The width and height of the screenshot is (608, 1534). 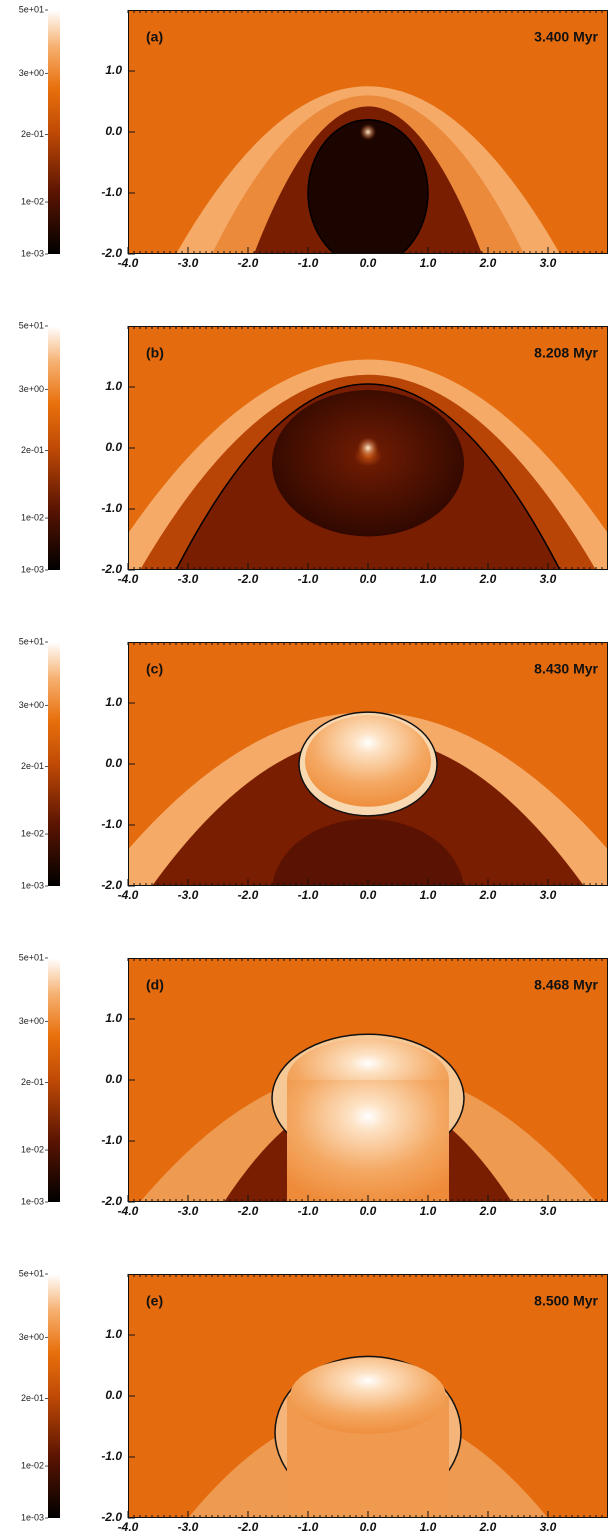 I want to click on panel-label: (b), so click(x=155, y=353).